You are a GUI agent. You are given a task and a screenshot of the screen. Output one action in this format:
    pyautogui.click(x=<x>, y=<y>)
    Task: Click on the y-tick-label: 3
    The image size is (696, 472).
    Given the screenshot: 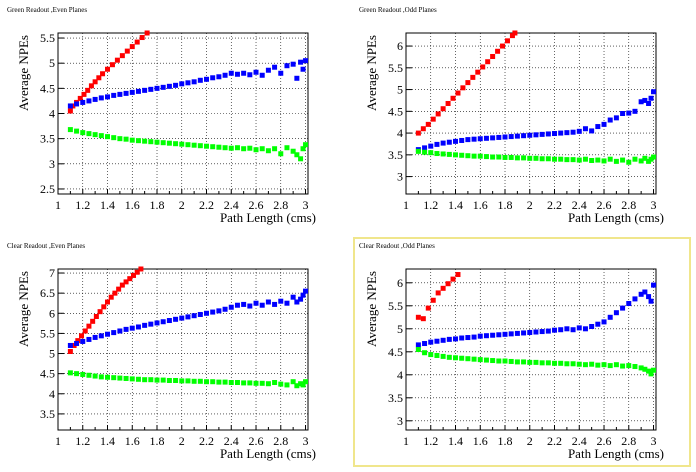 What is the action you would take?
    pyautogui.click(x=400, y=421)
    